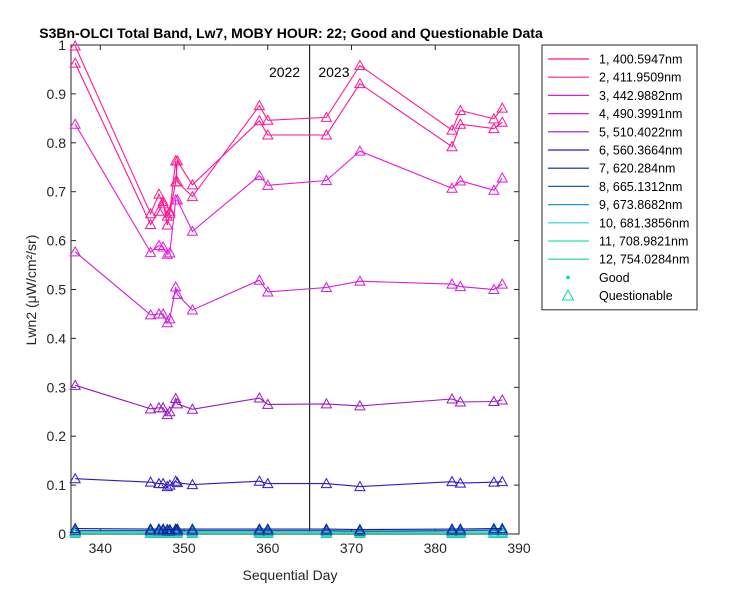 The width and height of the screenshot is (750, 600). What do you see at coordinates (352, 548) in the screenshot?
I see `x-tick-label: 370` at bounding box center [352, 548].